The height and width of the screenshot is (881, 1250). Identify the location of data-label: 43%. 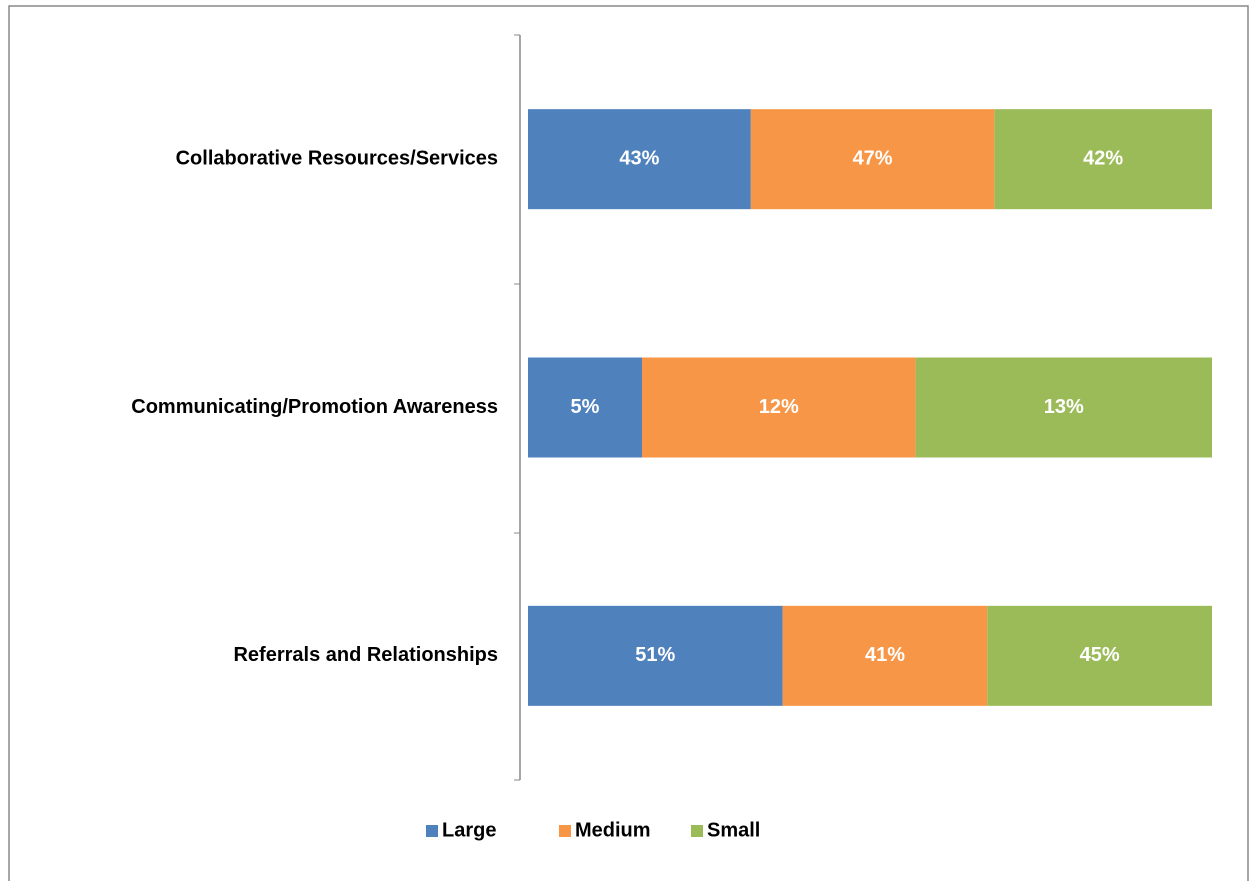
(639, 158).